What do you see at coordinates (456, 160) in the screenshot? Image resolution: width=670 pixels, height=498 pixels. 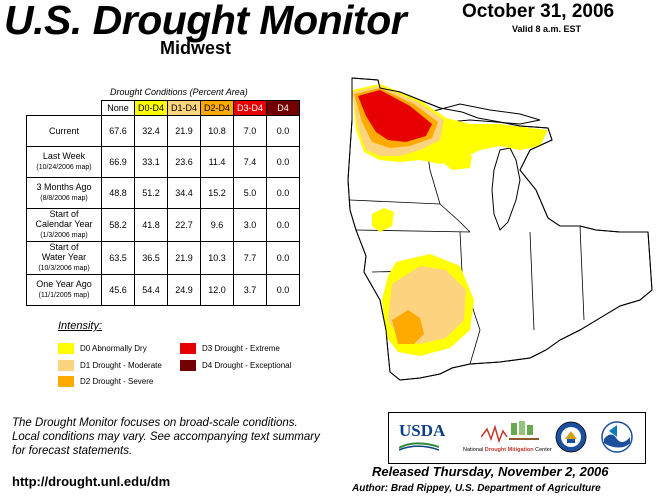 I see `drought-area-d0-upmi` at bounding box center [456, 160].